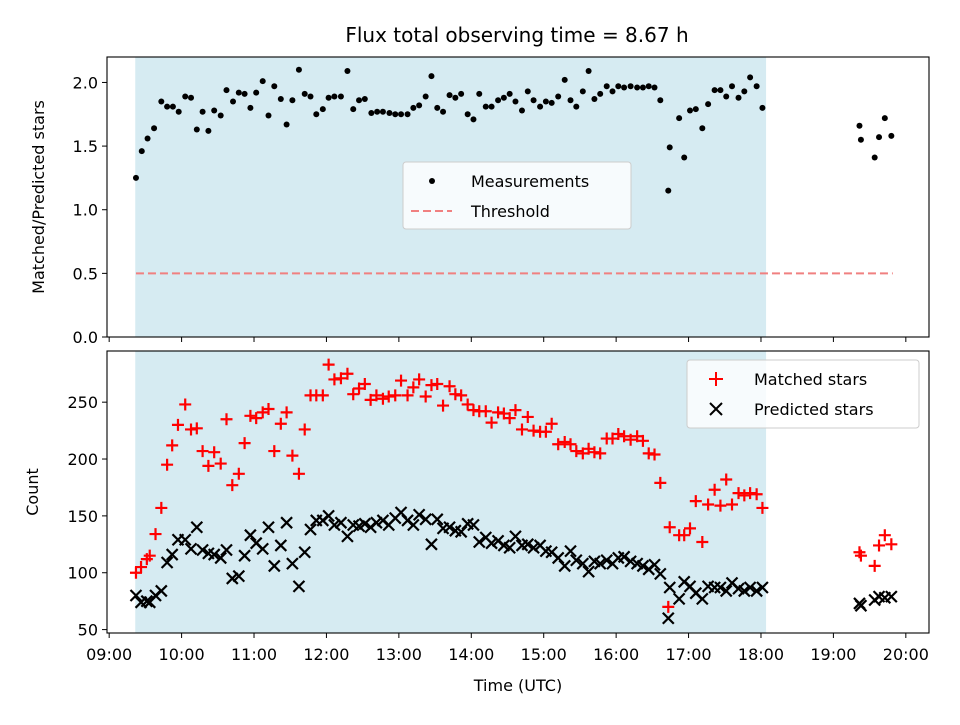 The image size is (960, 725). I want to click on bottom-y-axis-label: Count, so click(32, 492).